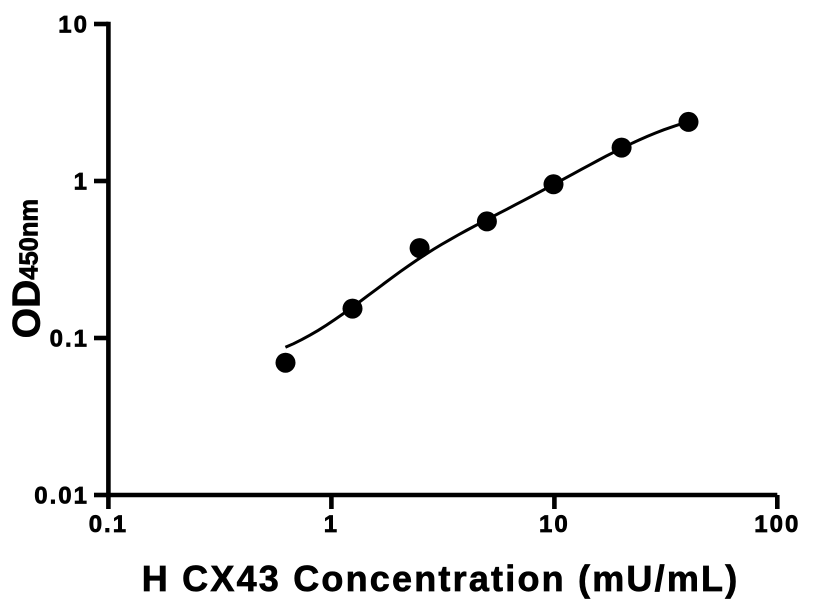  What do you see at coordinates (777, 524) in the screenshot?
I see `svg-text: 100` at bounding box center [777, 524].